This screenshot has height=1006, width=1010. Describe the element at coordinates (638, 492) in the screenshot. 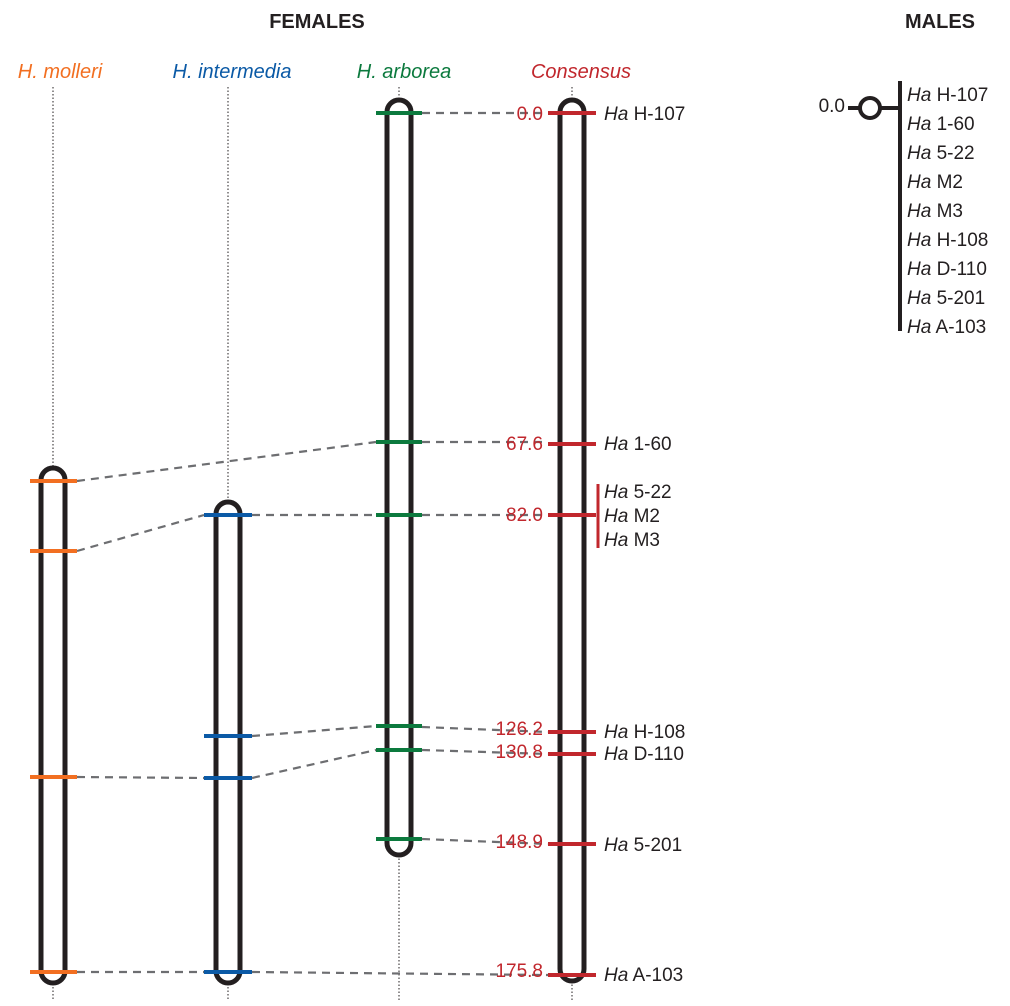

I see `marker-label: Ha 5-22` at that location.